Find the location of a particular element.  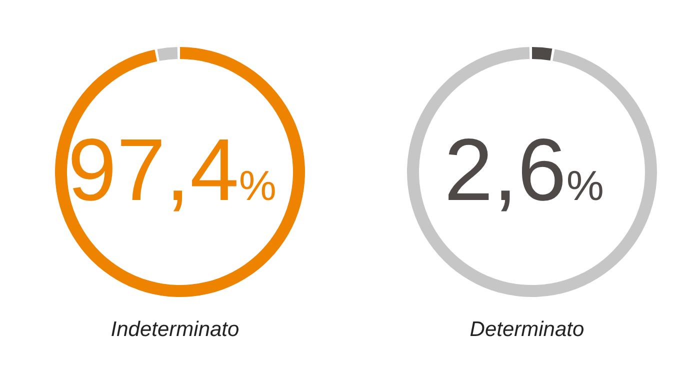

text: 2,6% is located at coordinates (524, 169).